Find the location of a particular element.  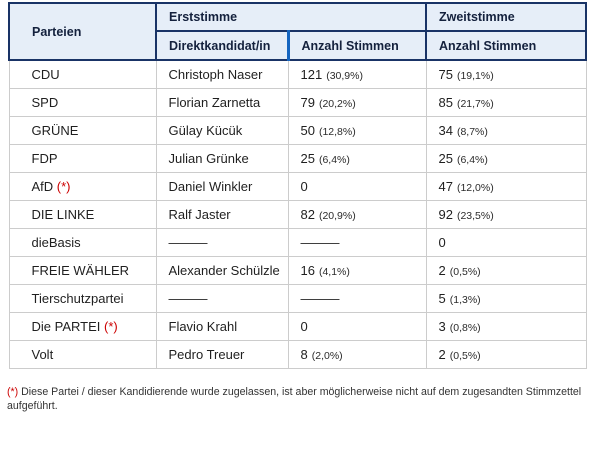

candidate-label: ——— is located at coordinates (188, 242).